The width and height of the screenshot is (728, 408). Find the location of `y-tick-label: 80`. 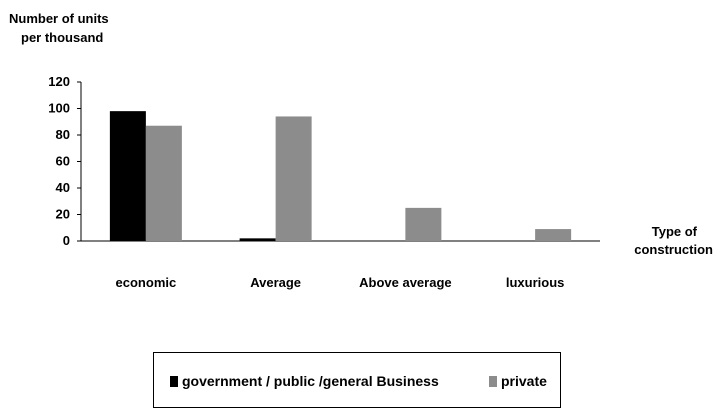

y-tick-label: 80 is located at coordinates (63, 134).